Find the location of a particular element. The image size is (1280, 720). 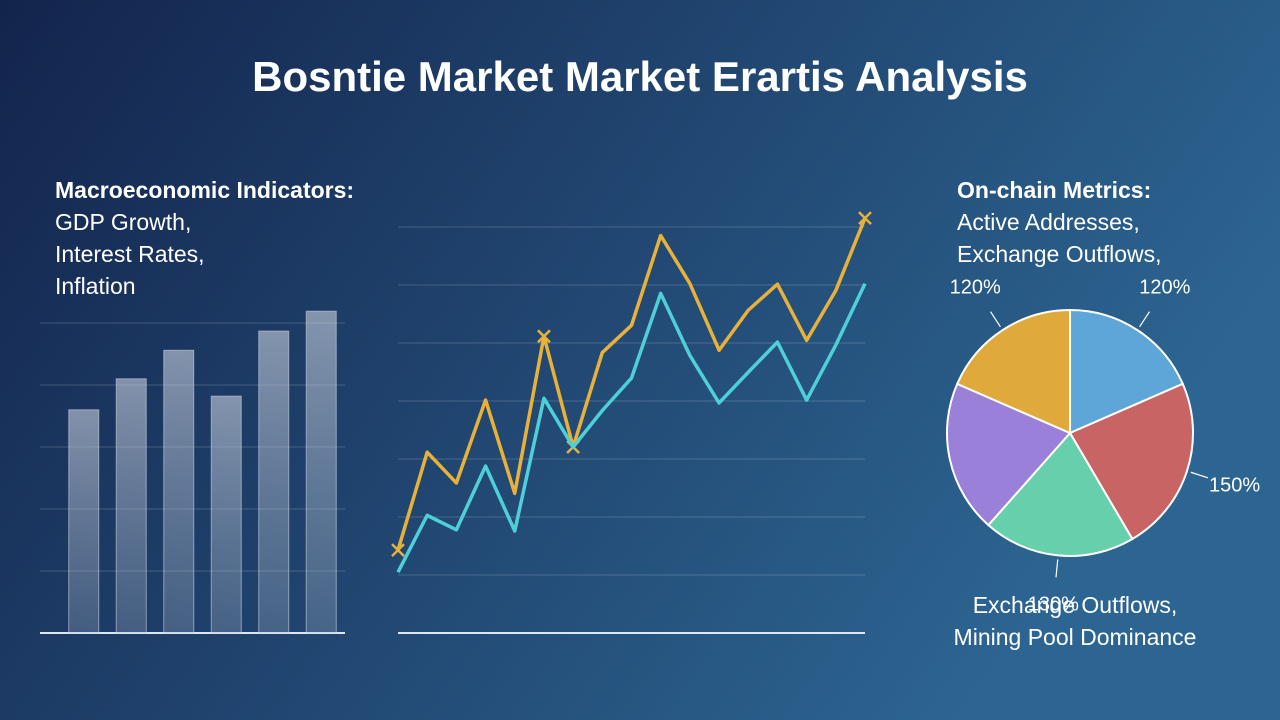

bar-heading: Macroeconomic Indicators: is located at coordinates (204, 190).